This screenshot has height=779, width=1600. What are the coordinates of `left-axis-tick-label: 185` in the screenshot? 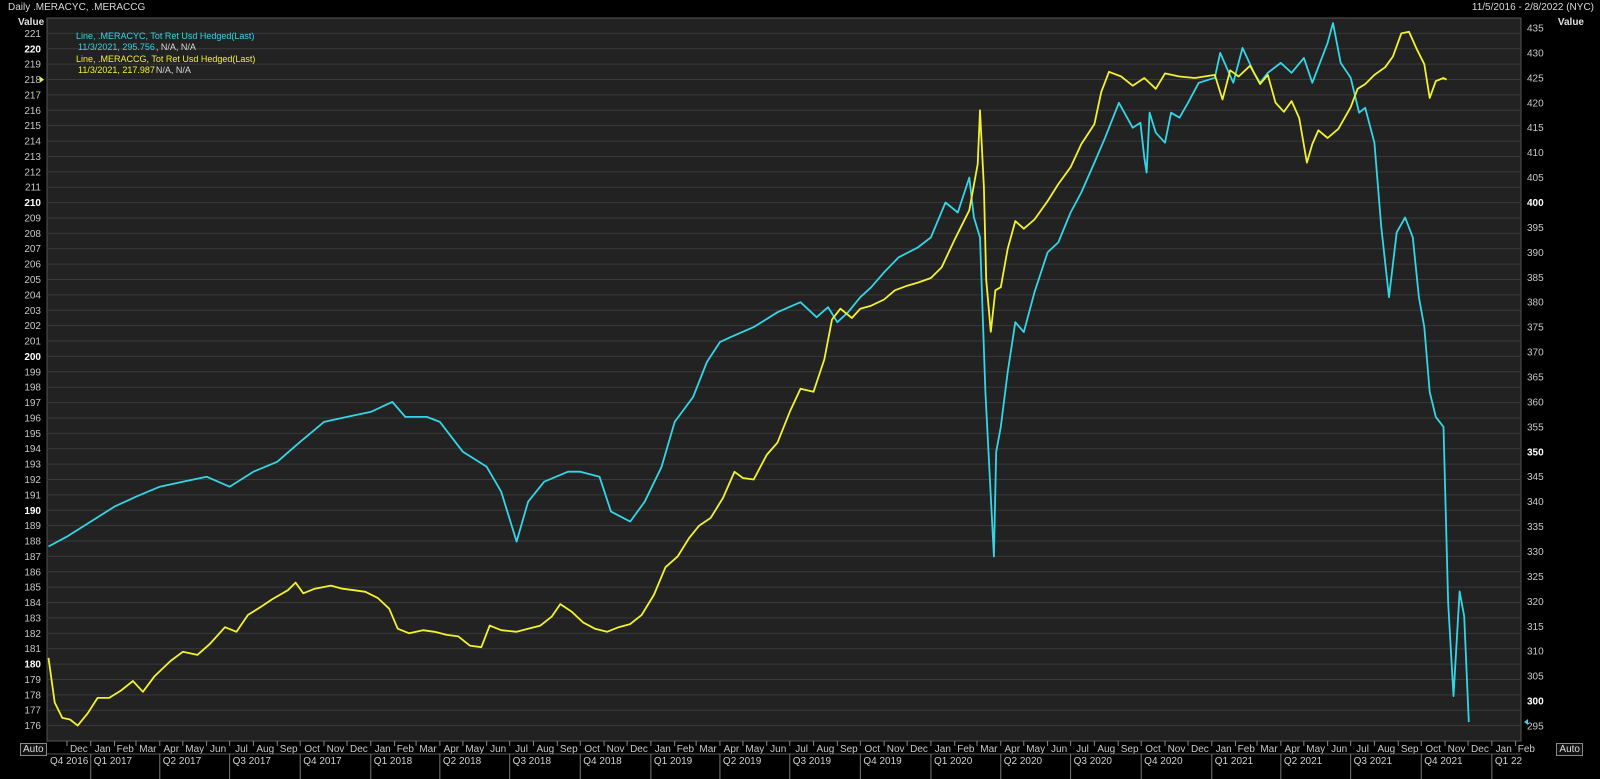 It's located at (32, 588).